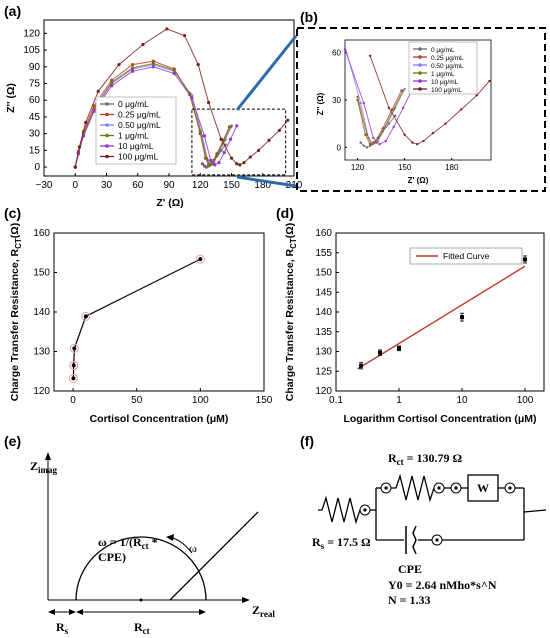 The height and width of the screenshot is (638, 550). What do you see at coordinates (336, 53) in the screenshot?
I see `y-tick-label: 60` at bounding box center [336, 53].